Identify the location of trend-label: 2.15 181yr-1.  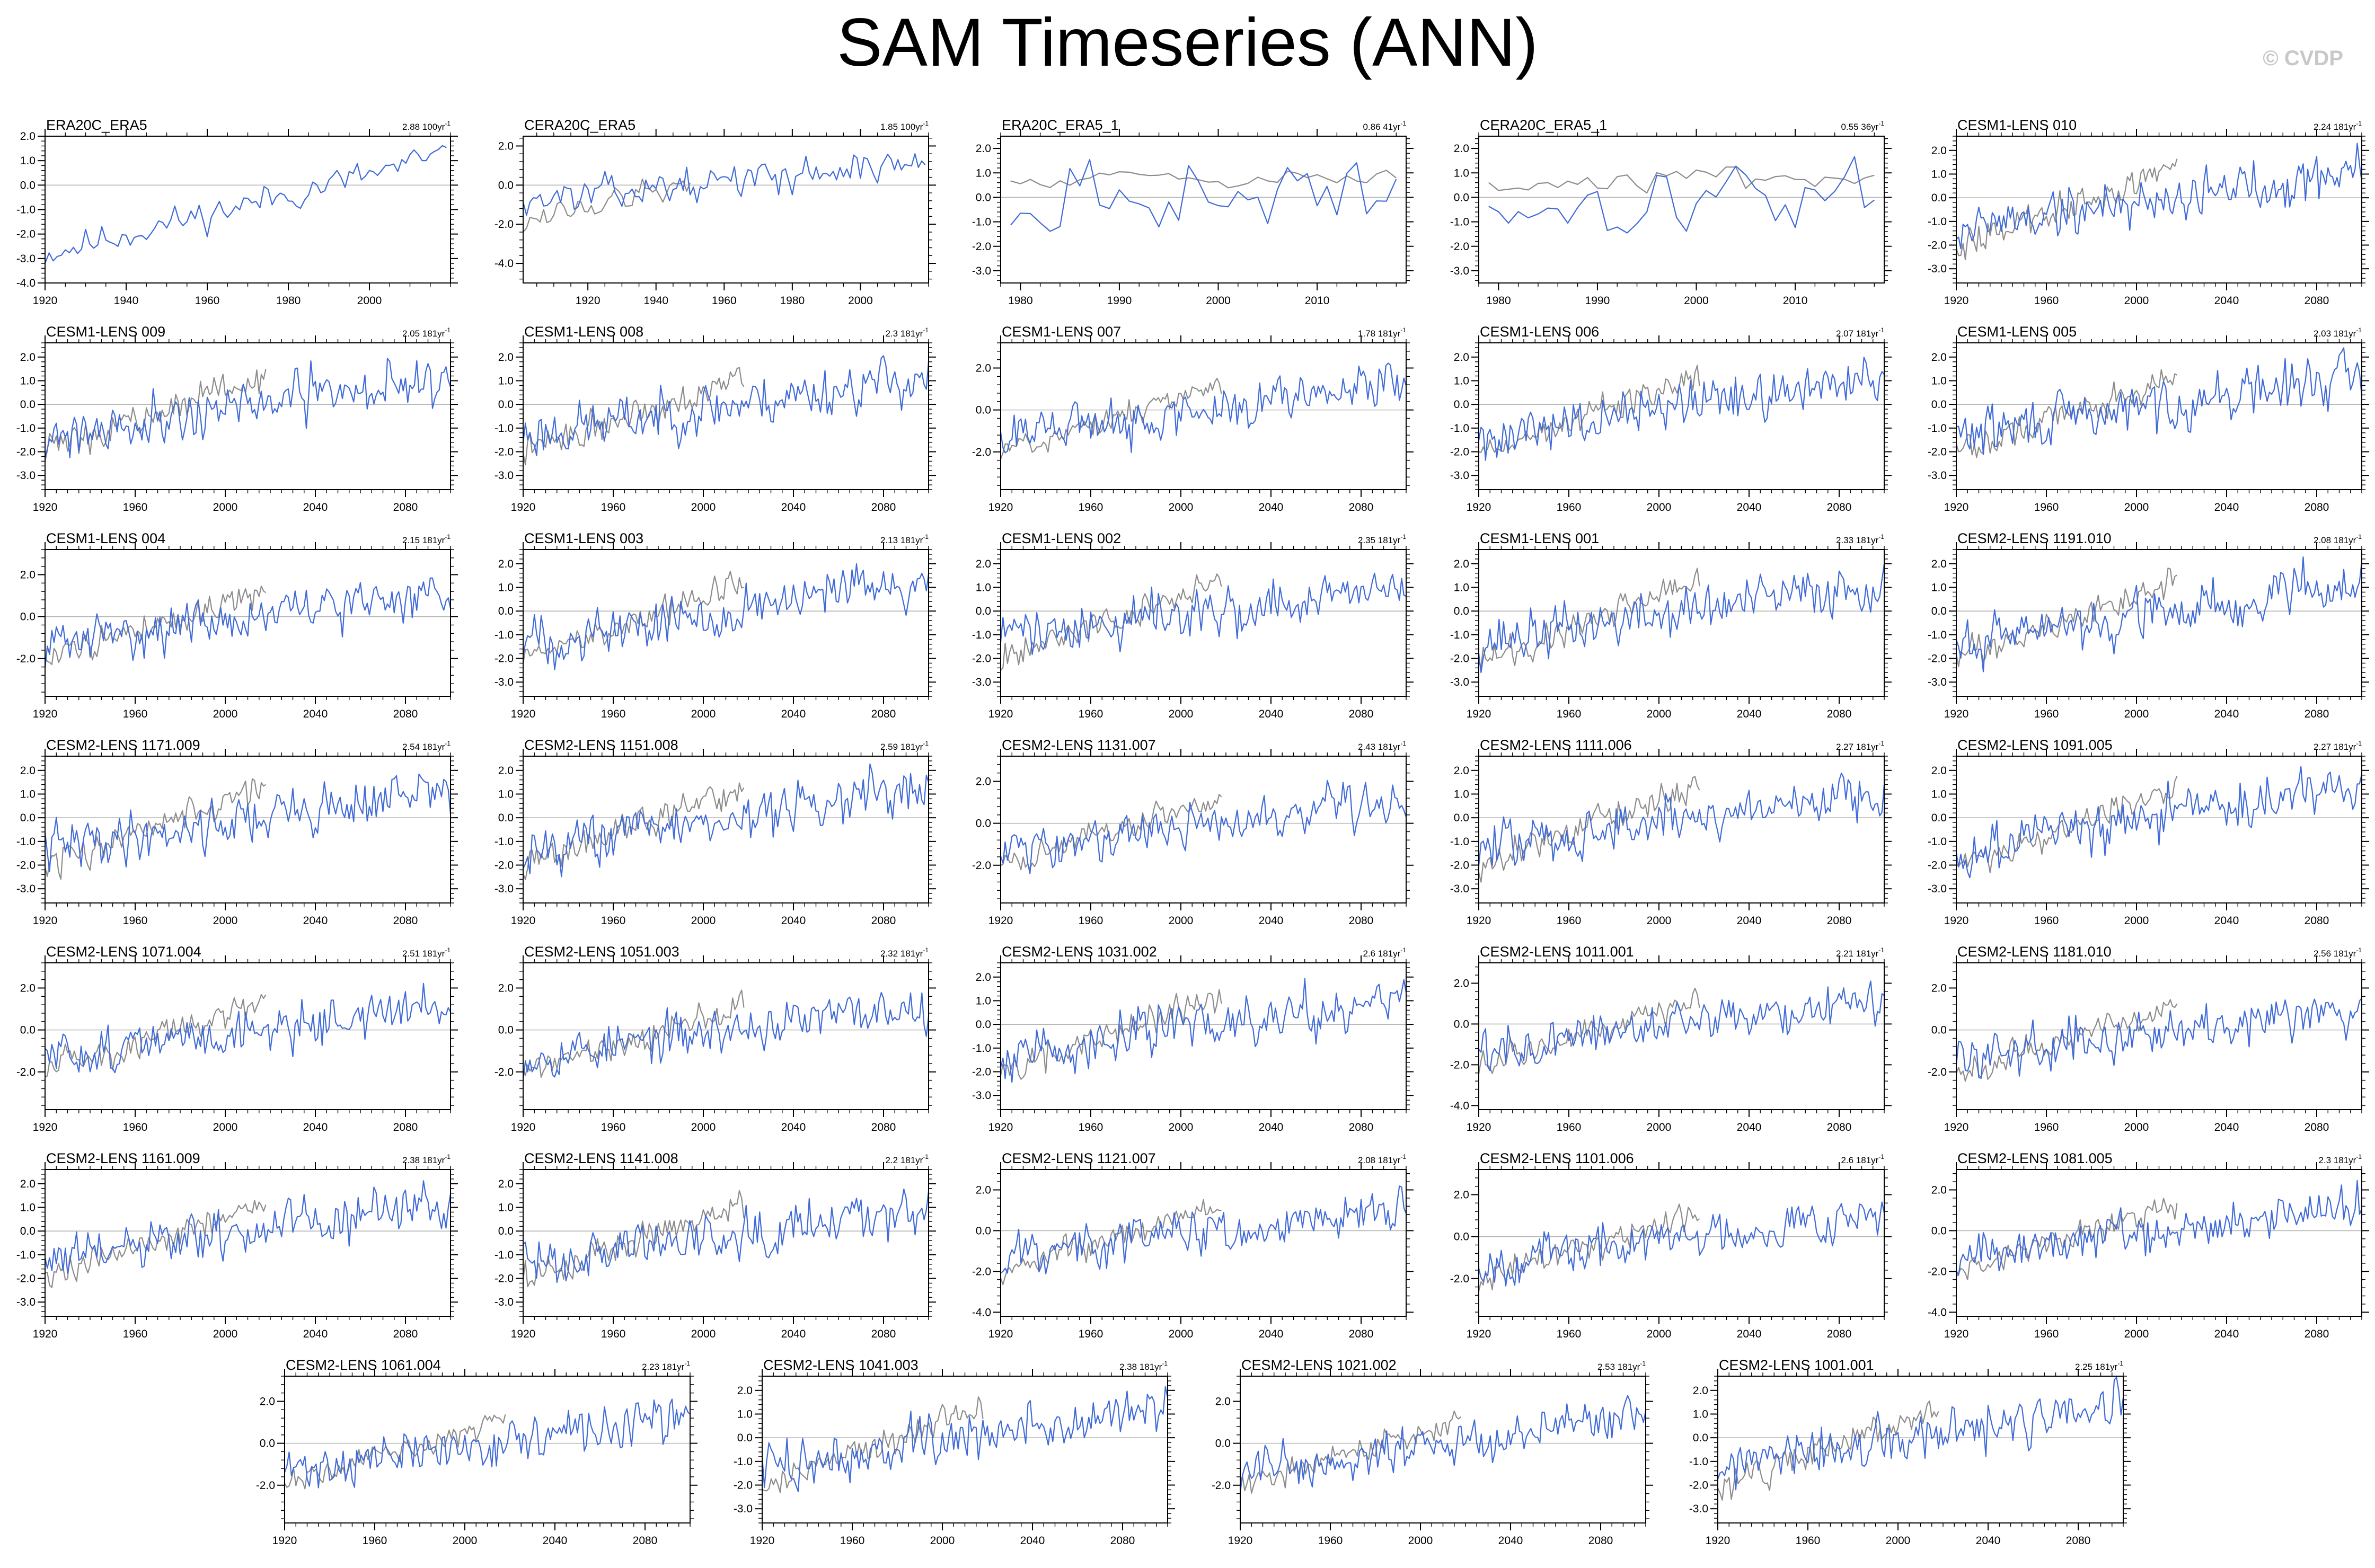
(427, 539).